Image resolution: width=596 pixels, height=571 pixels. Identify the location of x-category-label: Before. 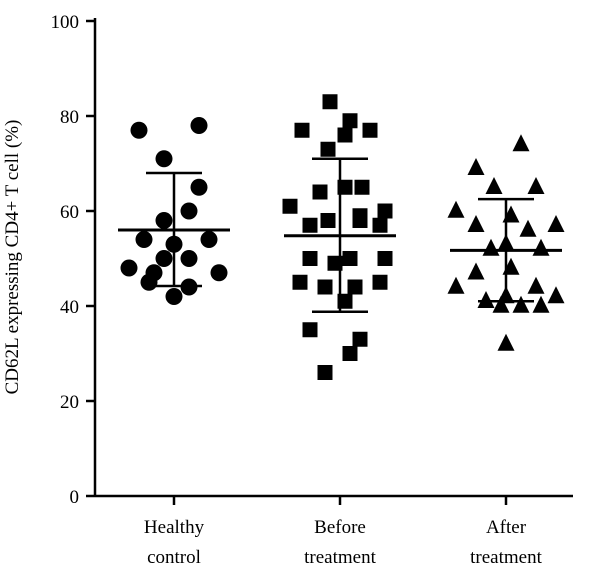
(340, 527).